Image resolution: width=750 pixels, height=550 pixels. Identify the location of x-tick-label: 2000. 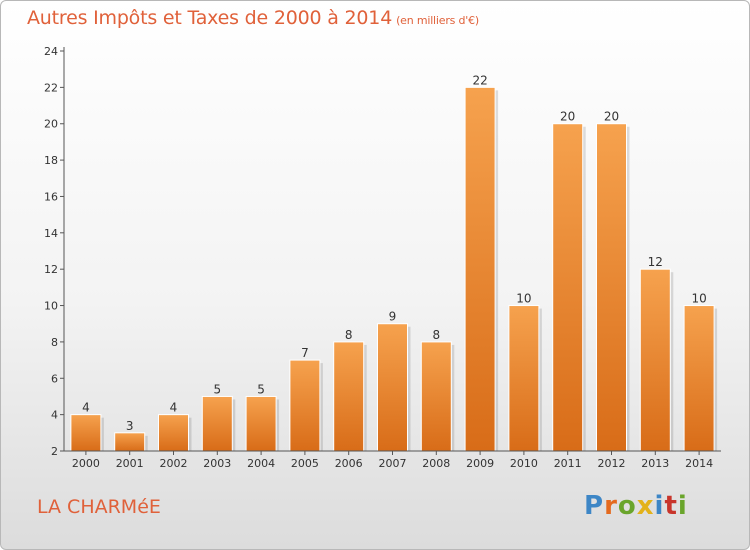
(86, 463).